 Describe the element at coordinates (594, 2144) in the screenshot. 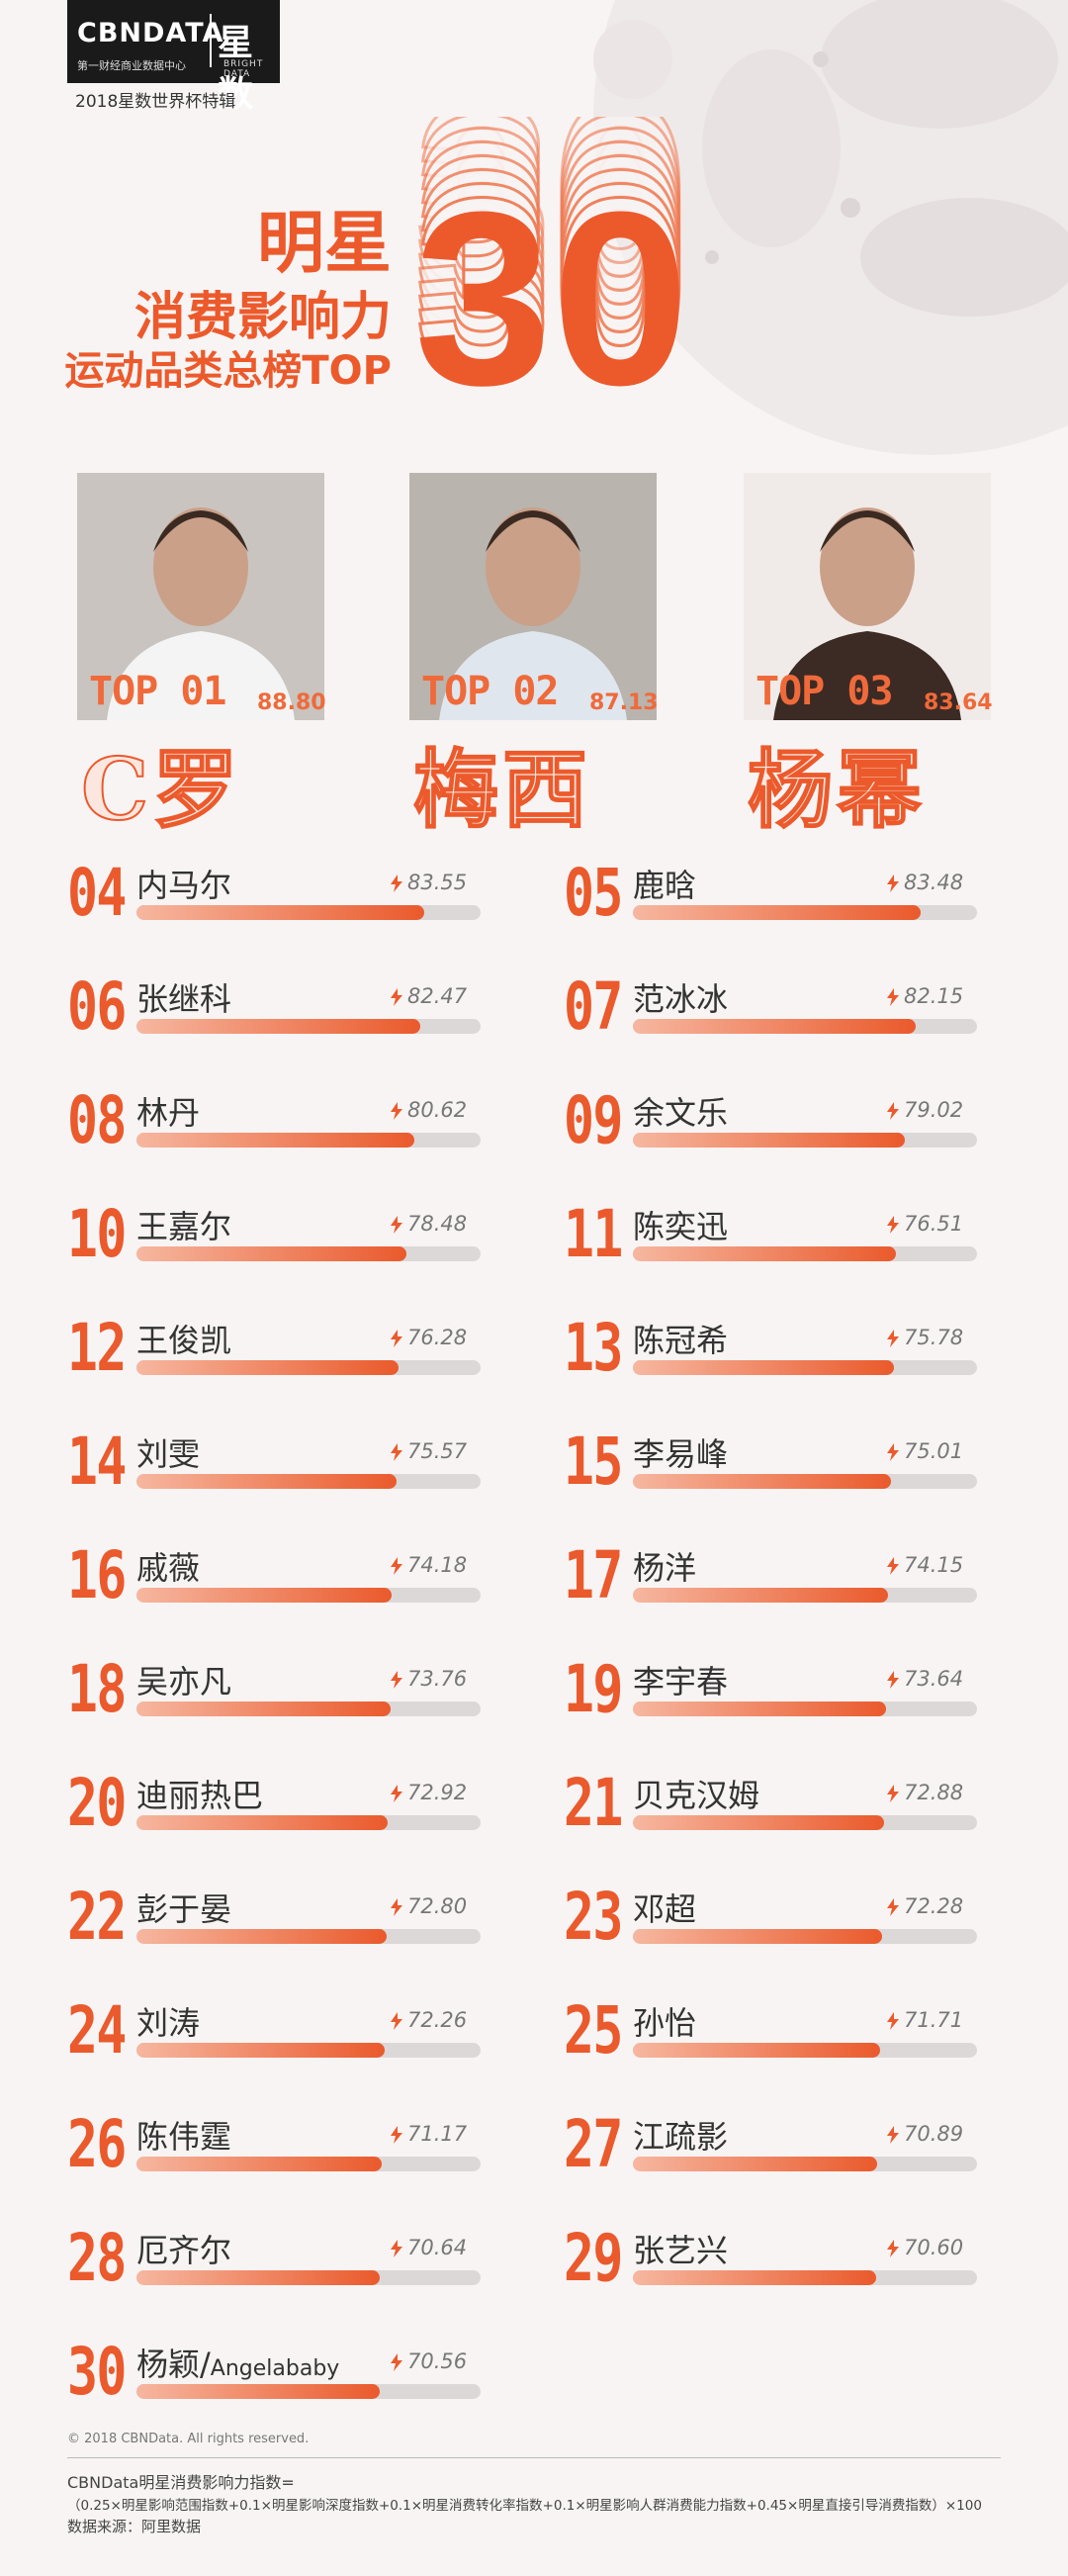

I see `rank-number: 27` at that location.